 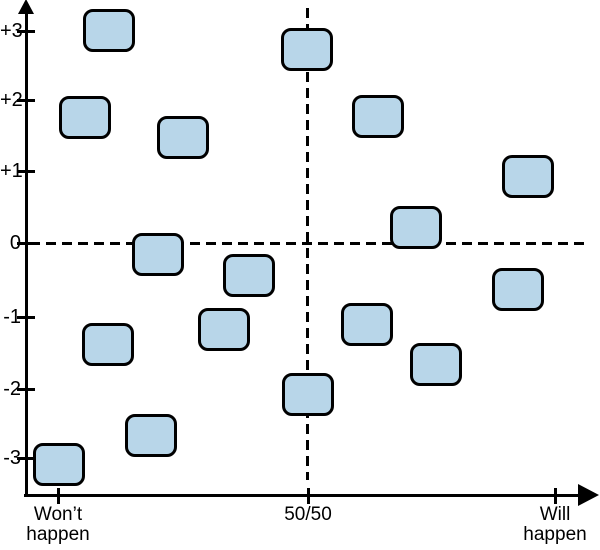 What do you see at coordinates (11, 100) in the screenshot?
I see `y-tick-label: +2` at bounding box center [11, 100].